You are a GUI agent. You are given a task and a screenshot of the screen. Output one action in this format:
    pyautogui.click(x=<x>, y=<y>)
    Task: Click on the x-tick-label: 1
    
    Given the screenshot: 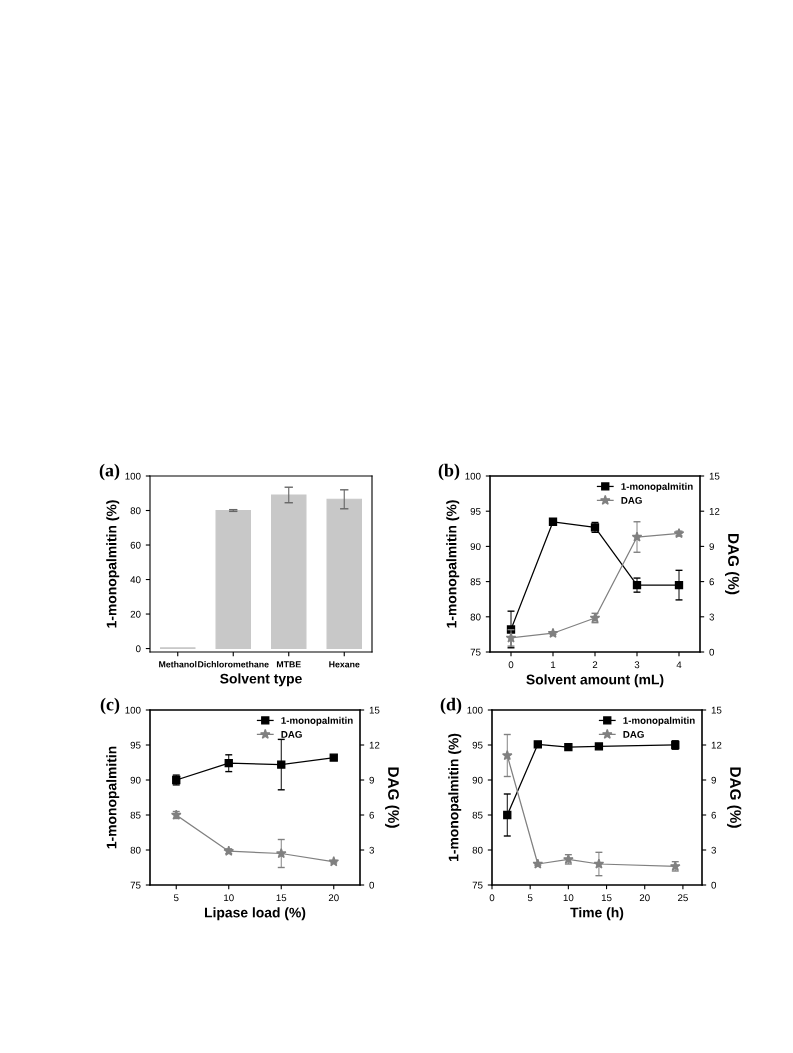 What is the action you would take?
    pyautogui.click(x=553, y=665)
    